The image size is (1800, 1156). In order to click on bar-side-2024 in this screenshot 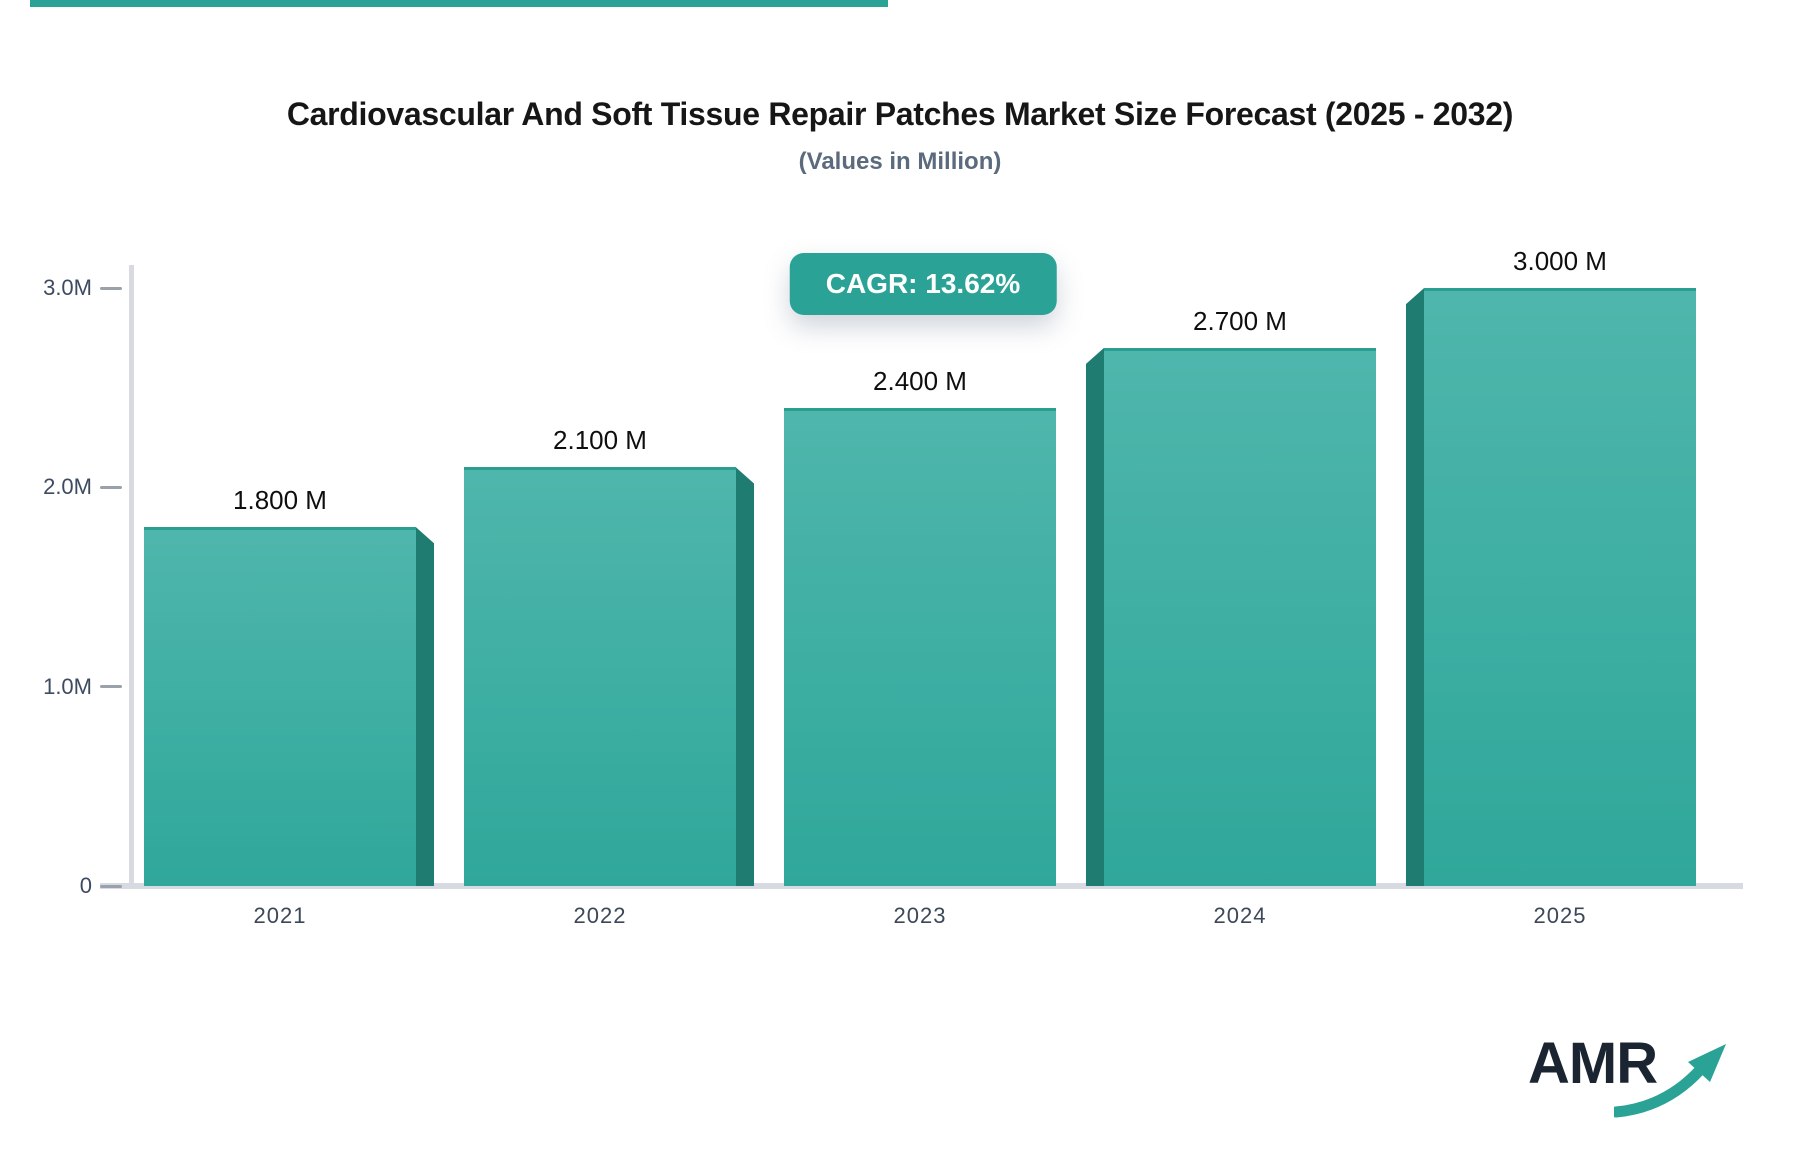, I will do `click(1095, 616)`.